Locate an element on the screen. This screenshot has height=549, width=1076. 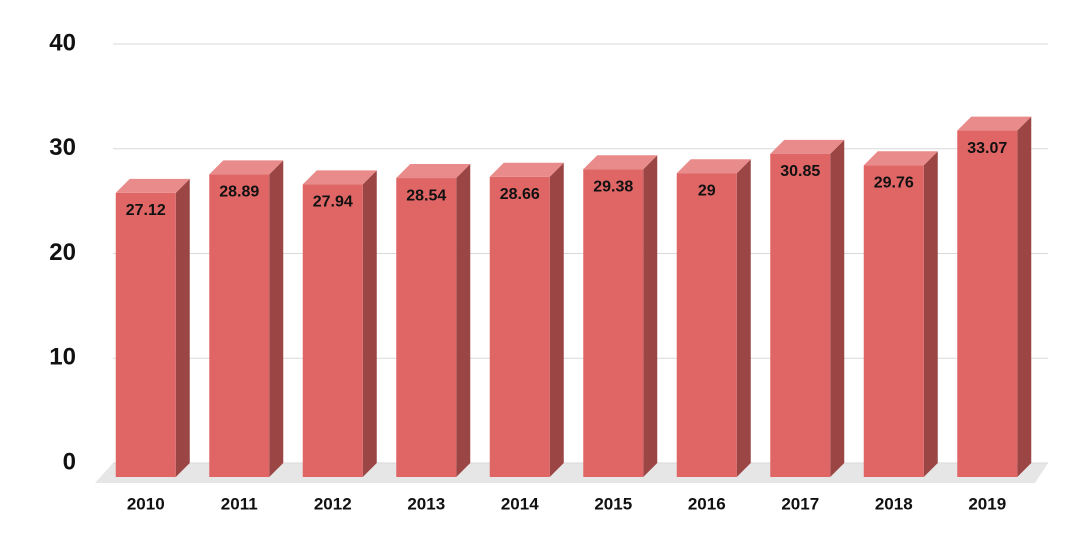
y-tick-label: 30 is located at coordinates (62, 147).